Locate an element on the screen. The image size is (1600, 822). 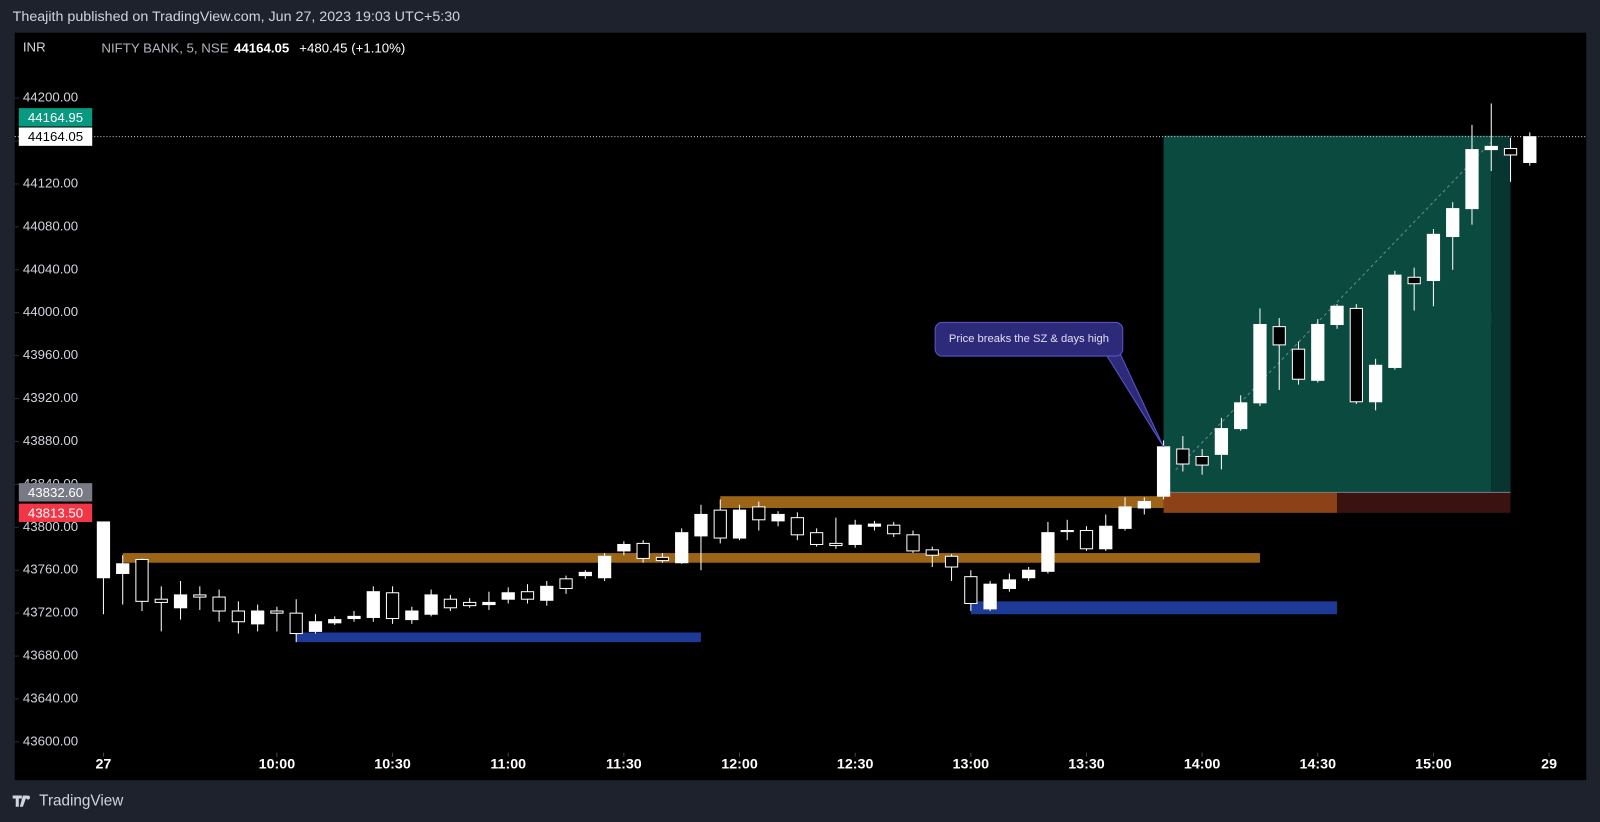
y-tick-label: 43680.00 is located at coordinates (50, 655).